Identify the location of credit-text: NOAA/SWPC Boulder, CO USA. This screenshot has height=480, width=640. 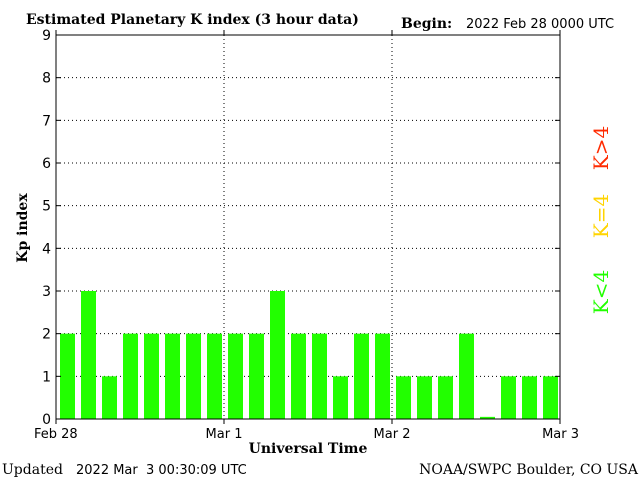
(529, 470).